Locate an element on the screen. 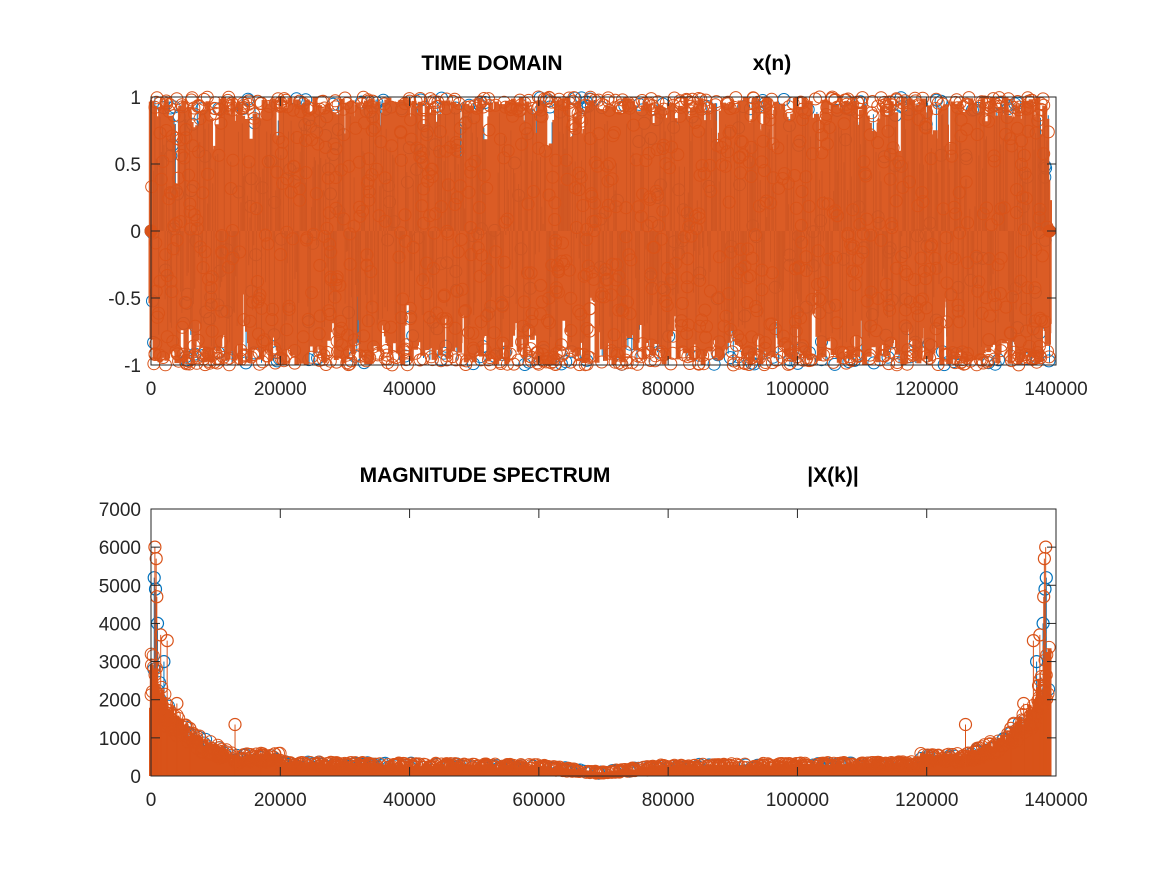  y-tick-label: 6000 is located at coordinates (120, 548).